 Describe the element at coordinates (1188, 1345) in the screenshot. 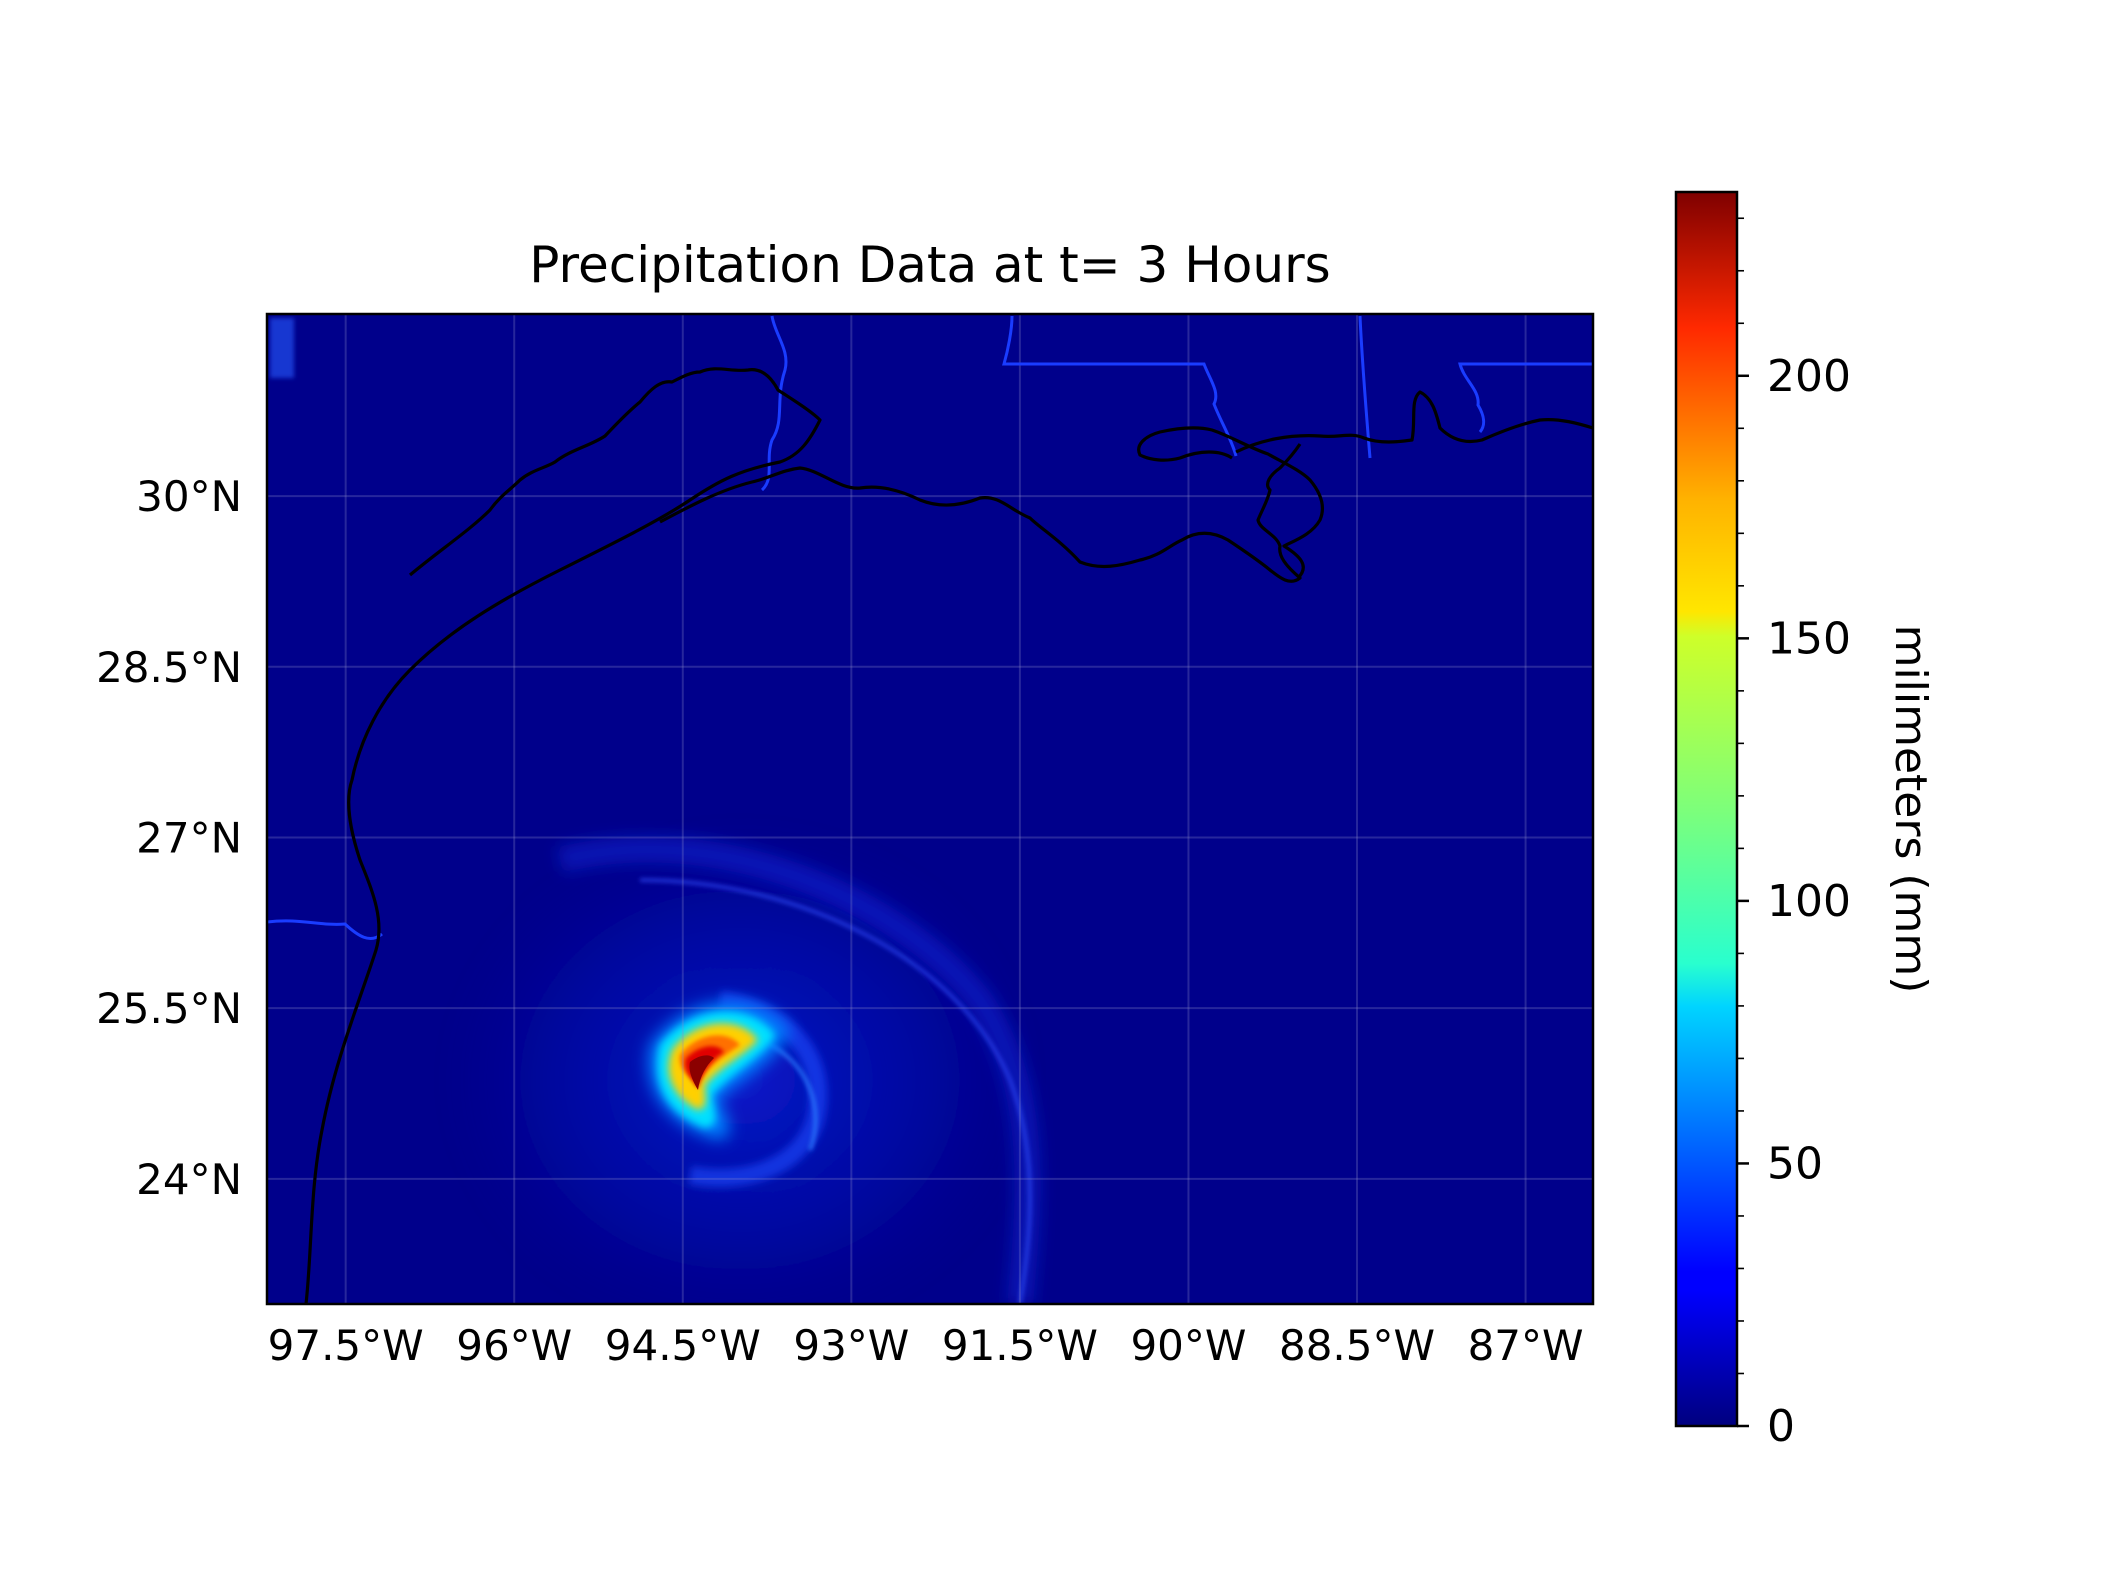

I see `lon-tick-label: 90°W` at that location.